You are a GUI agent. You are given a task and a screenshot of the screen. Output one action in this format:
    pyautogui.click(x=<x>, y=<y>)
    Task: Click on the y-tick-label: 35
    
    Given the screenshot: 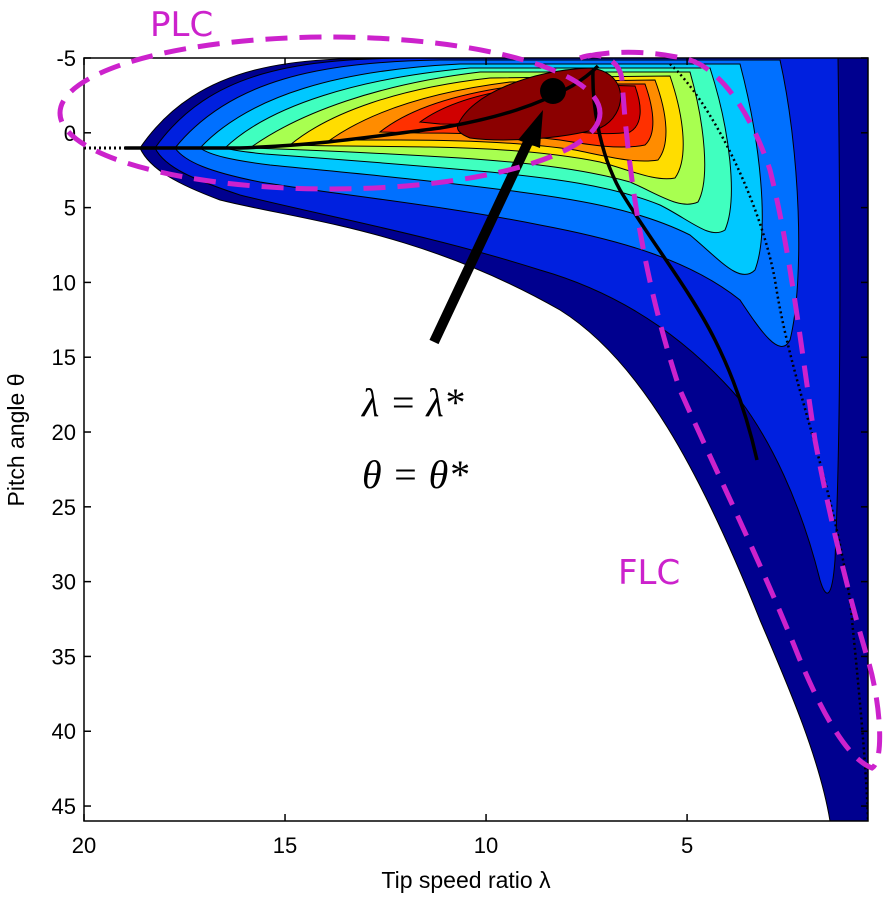 What is the action you would take?
    pyautogui.click(x=64, y=656)
    